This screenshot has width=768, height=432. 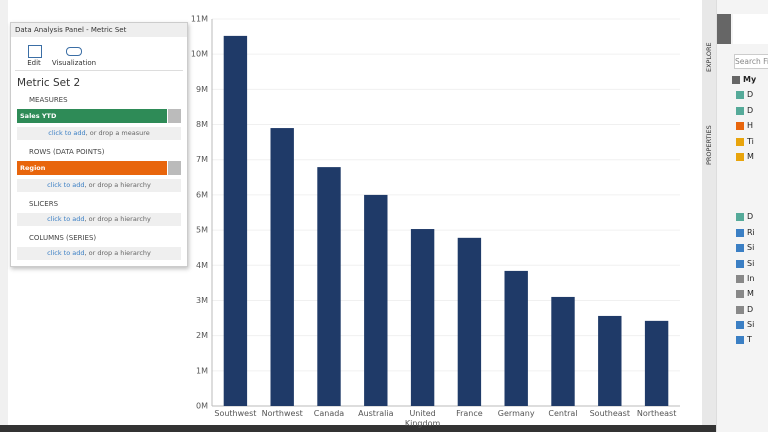 What do you see at coordinates (609, 413) in the screenshot?
I see `x-tick-label: Southeast` at bounding box center [609, 413].